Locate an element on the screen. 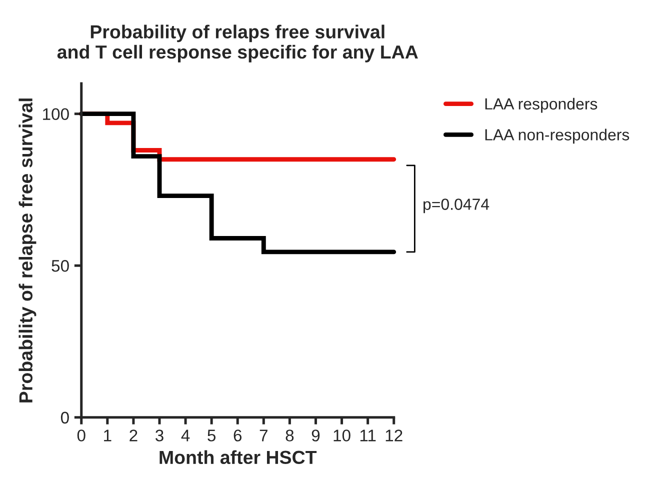 This screenshot has height=477, width=651. y-tick-label: 0 is located at coordinates (64, 418).